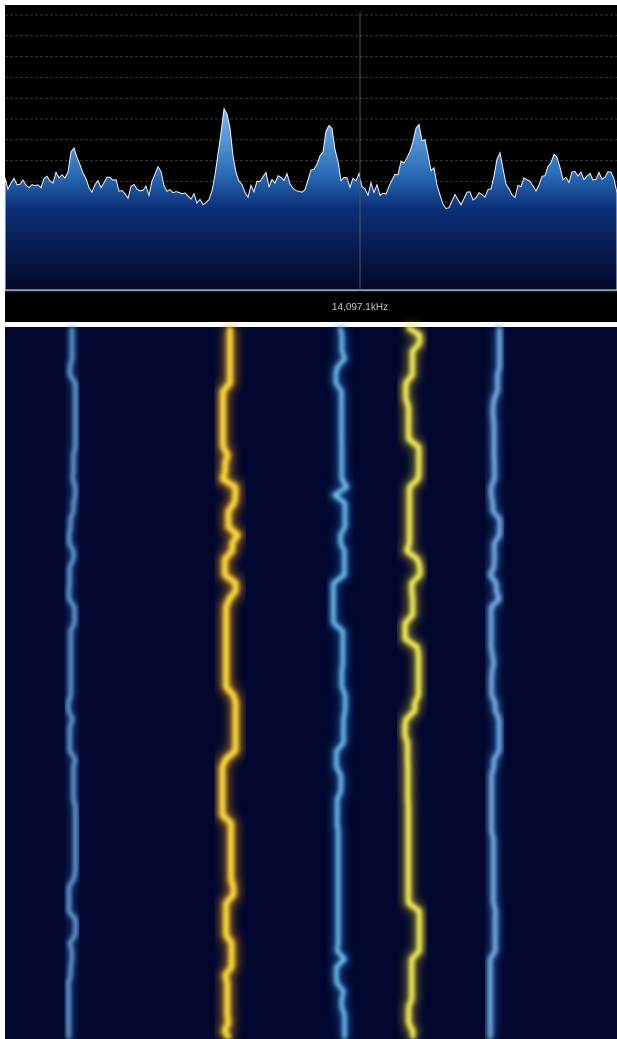 This screenshot has height=1039, width=617. Describe the element at coordinates (360, 307) in the screenshot. I see `frequency-label: 14,097.1kHz` at that location.